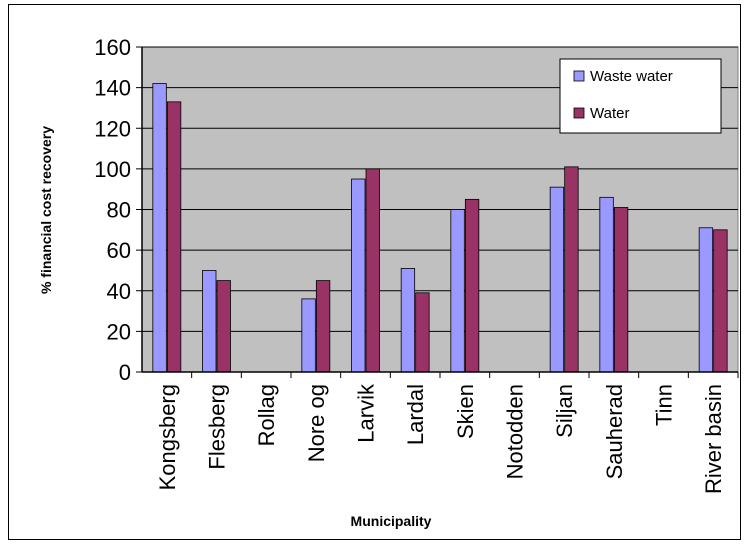 The height and width of the screenshot is (548, 750). I want to click on bar-waste-water-kongsberg, so click(159, 228).